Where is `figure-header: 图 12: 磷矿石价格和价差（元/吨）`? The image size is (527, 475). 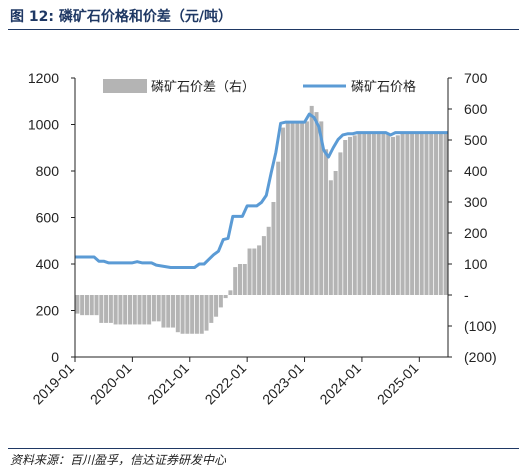 figure-header: 图 12: 磷矿石价格和价差（元/吨） is located at coordinates (263, 15).